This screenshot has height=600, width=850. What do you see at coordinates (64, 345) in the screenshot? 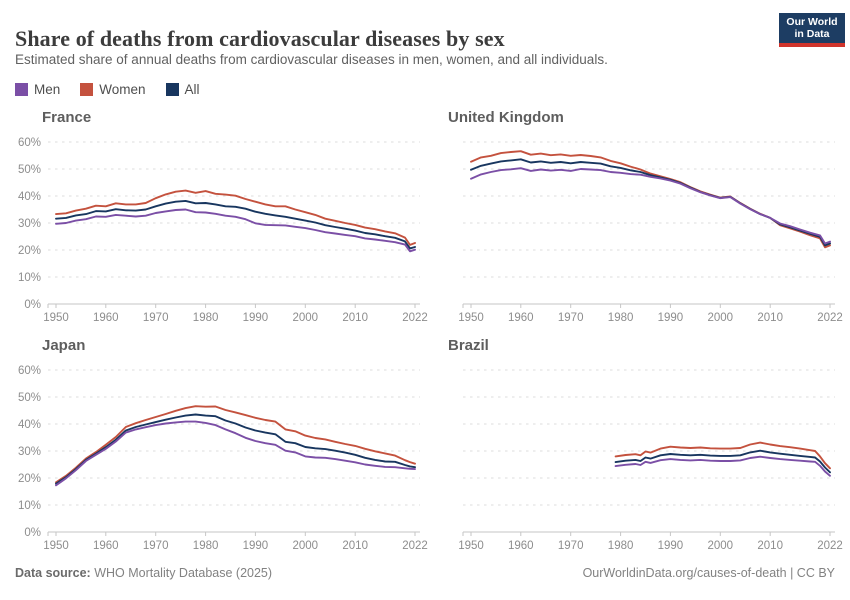
I see `facet-title-japan: Japan` at bounding box center [64, 345].